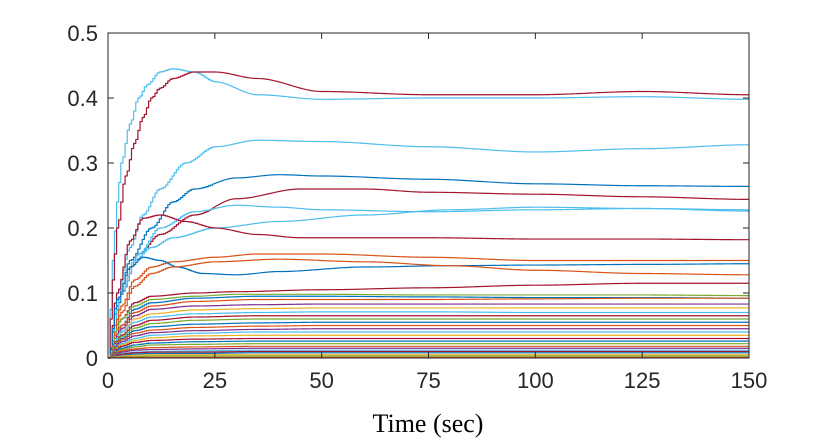 The image size is (830, 447). Describe the element at coordinates (215, 380) in the screenshot. I see `x-tick-label: 25` at that location.